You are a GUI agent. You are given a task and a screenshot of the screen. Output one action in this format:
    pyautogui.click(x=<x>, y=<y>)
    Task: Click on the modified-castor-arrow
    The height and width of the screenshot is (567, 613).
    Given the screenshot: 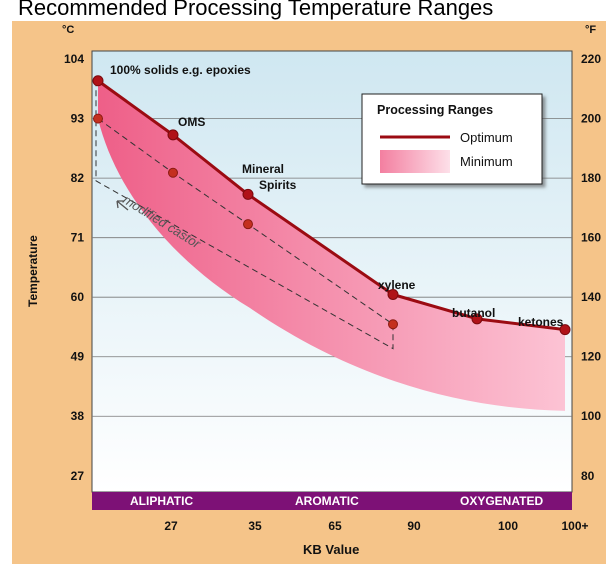 What is the action you would take?
    pyautogui.click(x=122, y=205)
    